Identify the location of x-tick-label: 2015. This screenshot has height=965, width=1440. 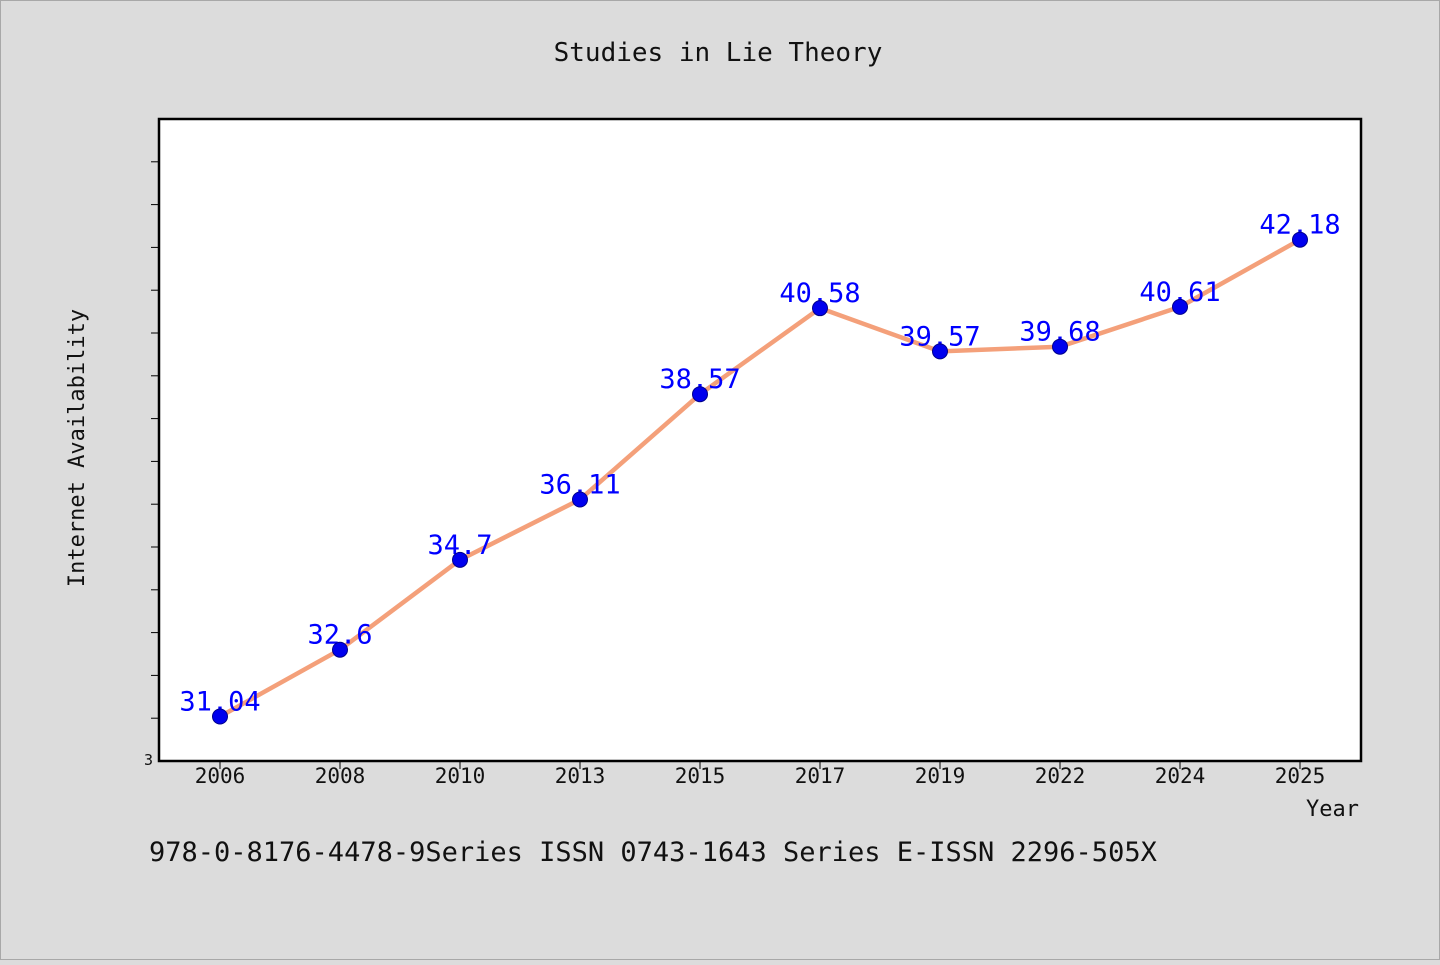
(700, 776).